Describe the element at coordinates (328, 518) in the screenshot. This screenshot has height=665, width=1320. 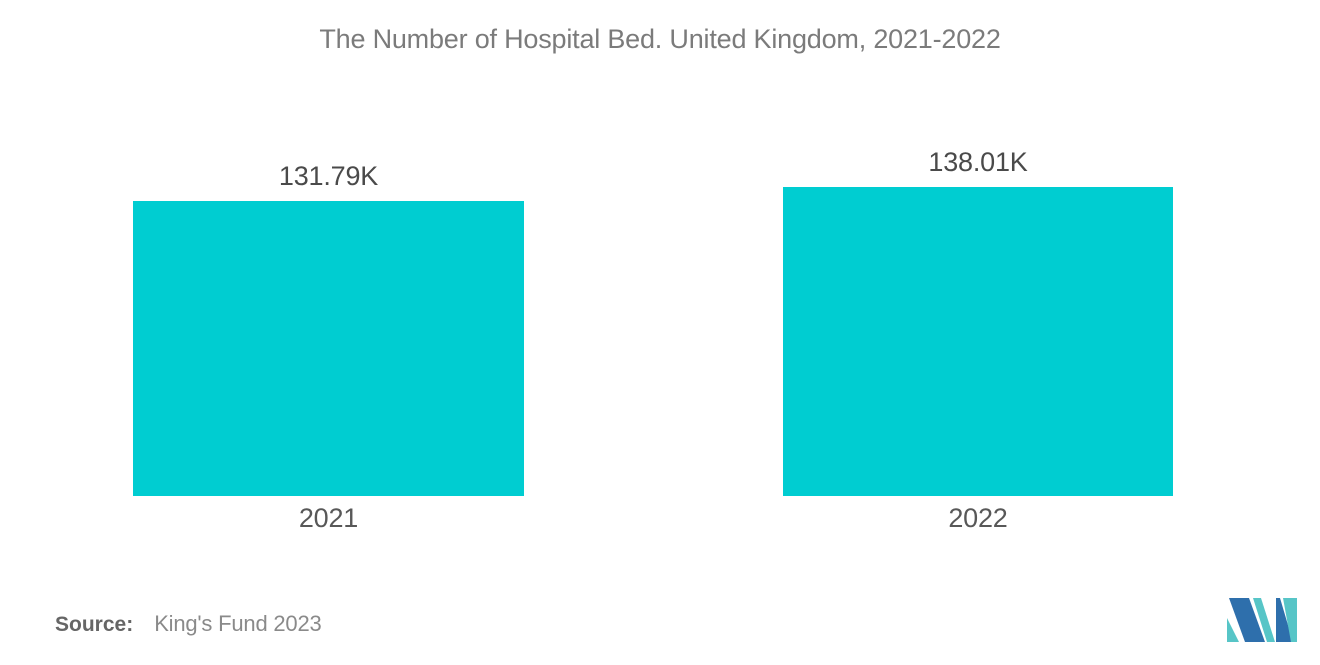
I see `category-label-2021: 2021` at that location.